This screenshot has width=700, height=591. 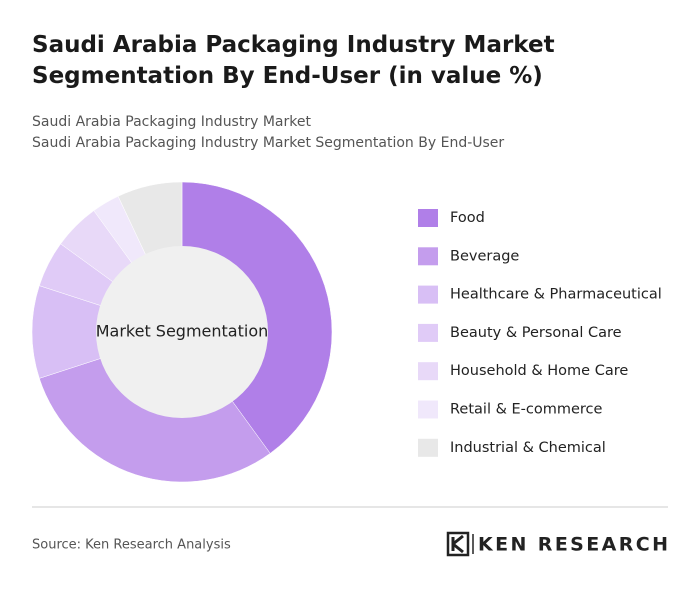 I want to click on source: Source: Ken Research Analysis, so click(x=131, y=545).